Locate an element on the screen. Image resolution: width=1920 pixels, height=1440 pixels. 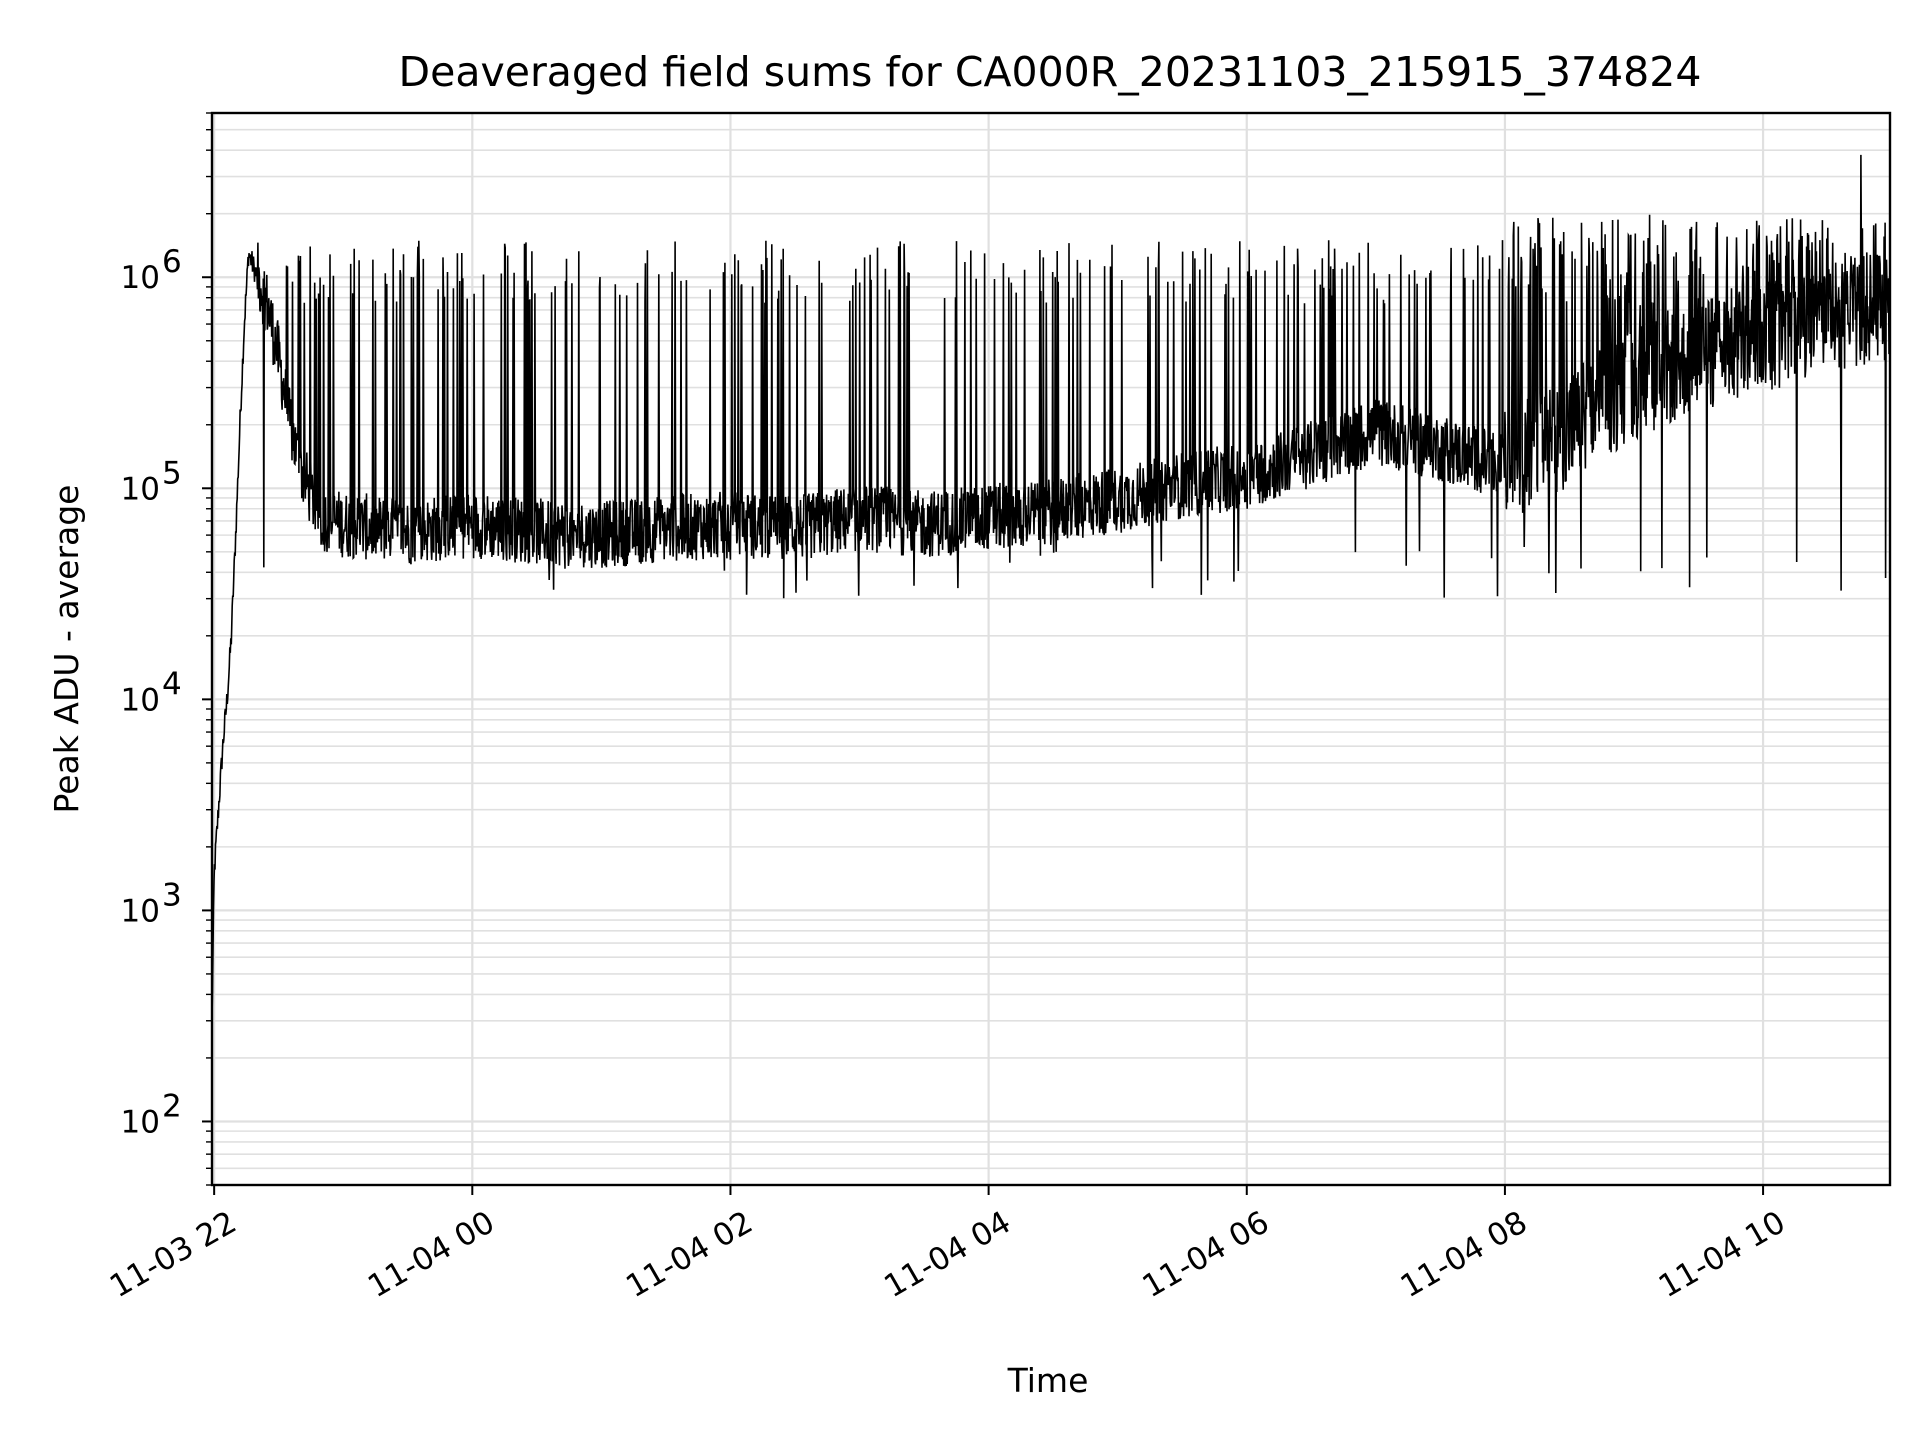
y-tick-label-exponent: 3 is located at coordinates (172, 895).